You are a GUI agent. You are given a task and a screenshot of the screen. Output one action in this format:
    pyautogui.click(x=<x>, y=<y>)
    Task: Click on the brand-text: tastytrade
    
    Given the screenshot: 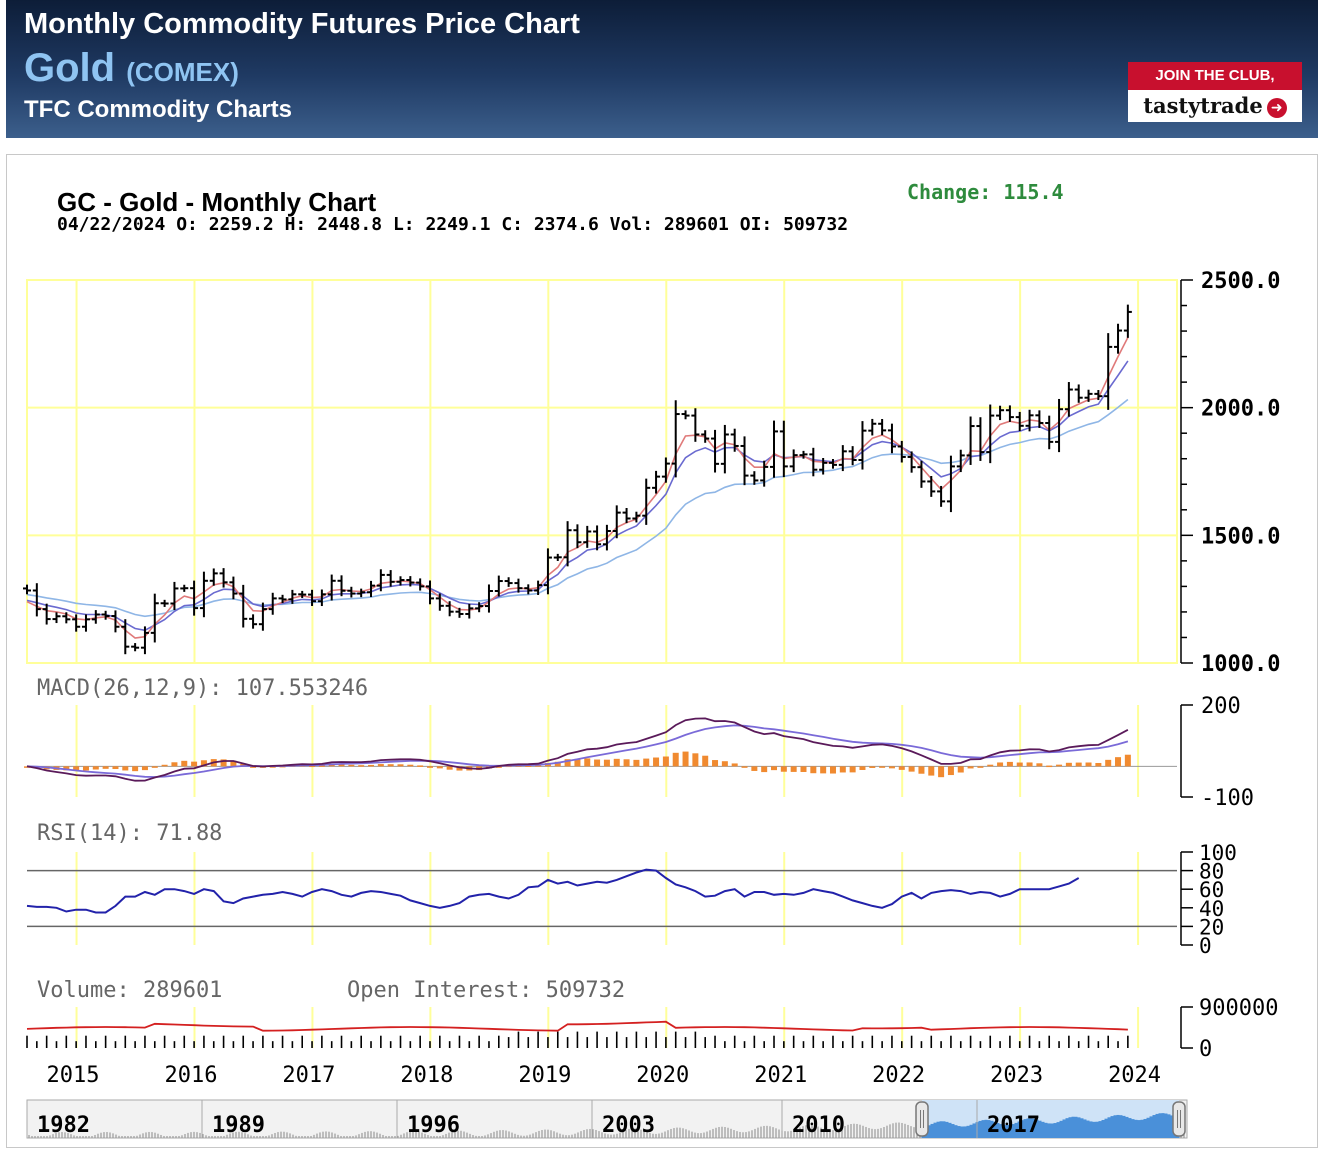 What is the action you would take?
    pyautogui.click(x=1203, y=105)
    